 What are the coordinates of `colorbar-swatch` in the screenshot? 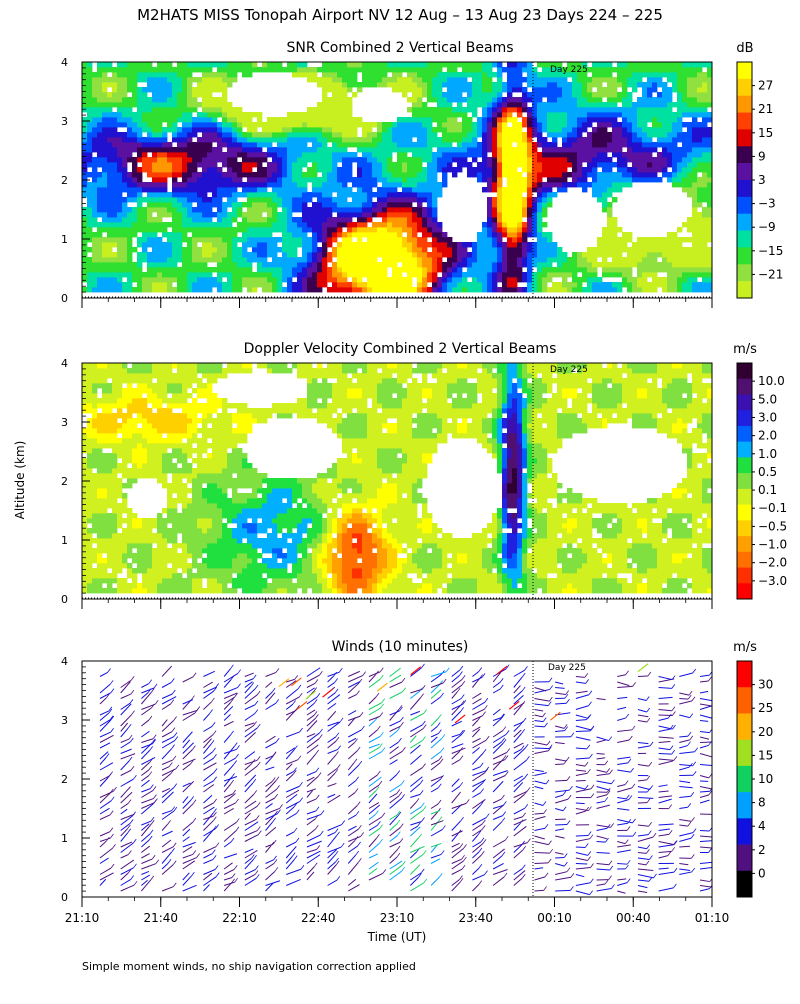 It's located at (744, 104).